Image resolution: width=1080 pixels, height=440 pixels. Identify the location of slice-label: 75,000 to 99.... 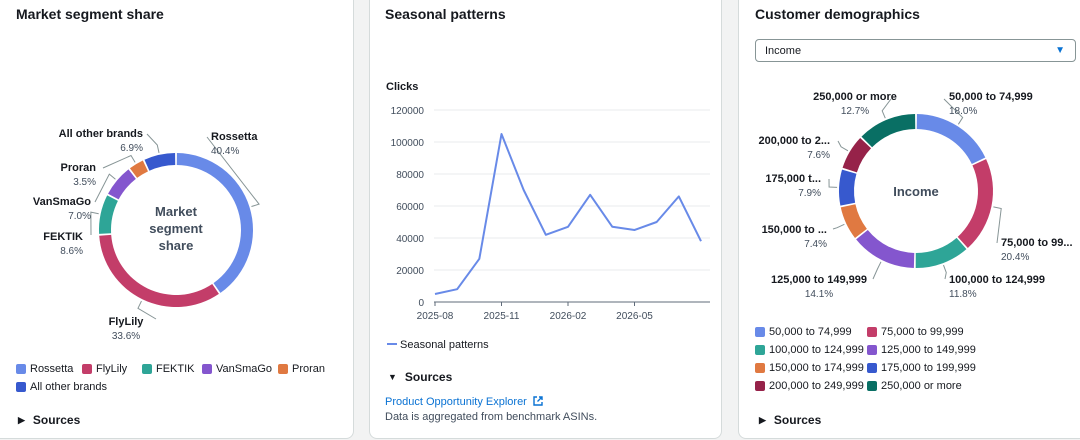
(1037, 243).